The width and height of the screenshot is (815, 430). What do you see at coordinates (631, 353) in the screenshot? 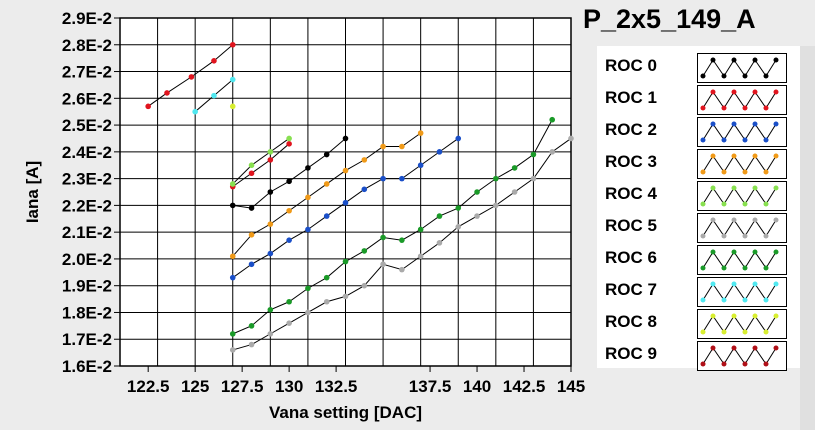
I see `legend-label: ROC 9` at bounding box center [631, 353].